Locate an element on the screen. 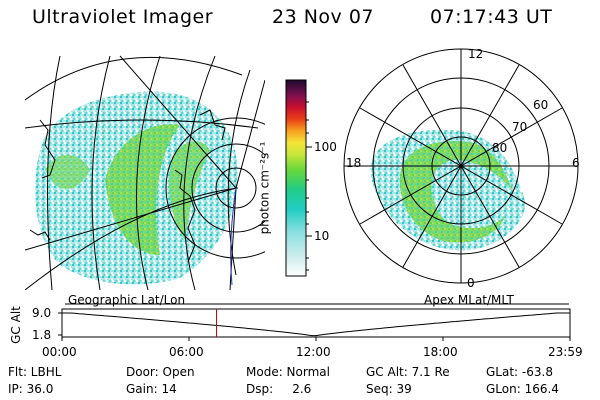 The height and width of the screenshot is (400, 600). mlt-label-12: 12 is located at coordinates (476, 54).